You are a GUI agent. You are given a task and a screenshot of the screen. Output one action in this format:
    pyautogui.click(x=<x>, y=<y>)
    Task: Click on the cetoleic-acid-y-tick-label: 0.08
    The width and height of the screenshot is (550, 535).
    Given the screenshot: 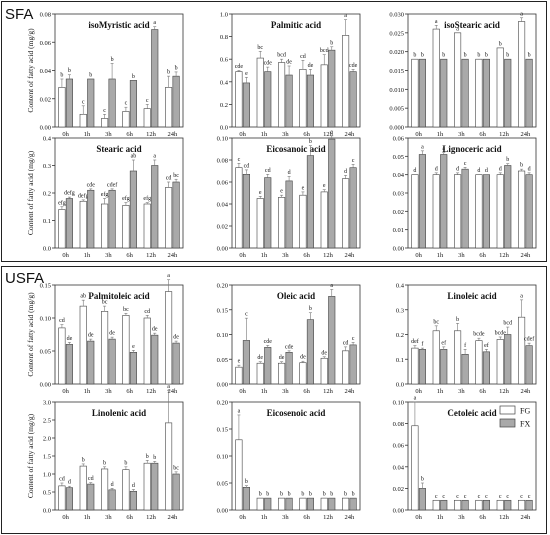 What is the action you would take?
    pyautogui.click(x=398, y=424)
    